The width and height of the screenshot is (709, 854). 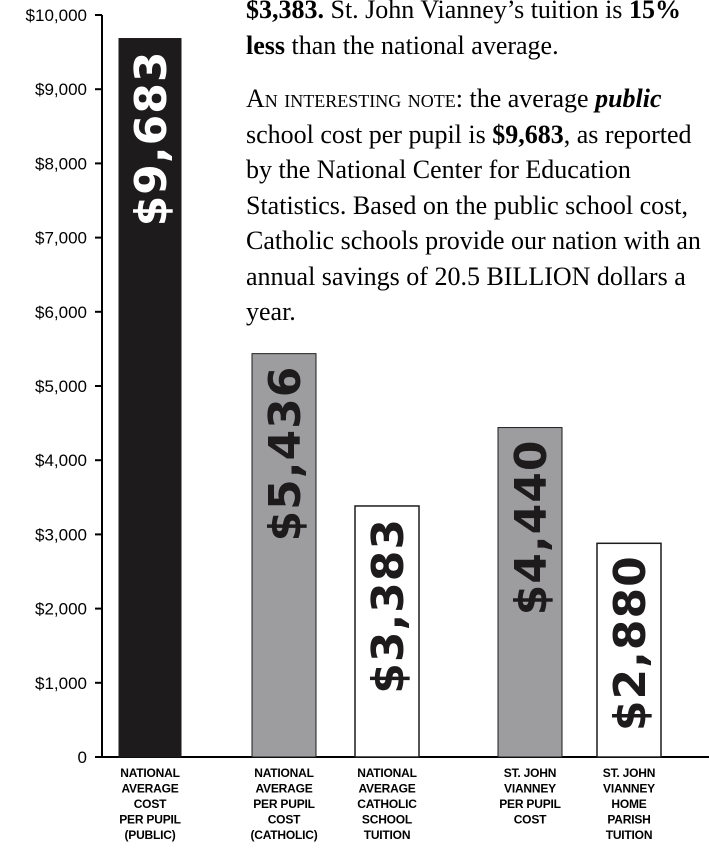 What do you see at coordinates (525, 98) in the screenshot?
I see `note-text: : the average` at bounding box center [525, 98].